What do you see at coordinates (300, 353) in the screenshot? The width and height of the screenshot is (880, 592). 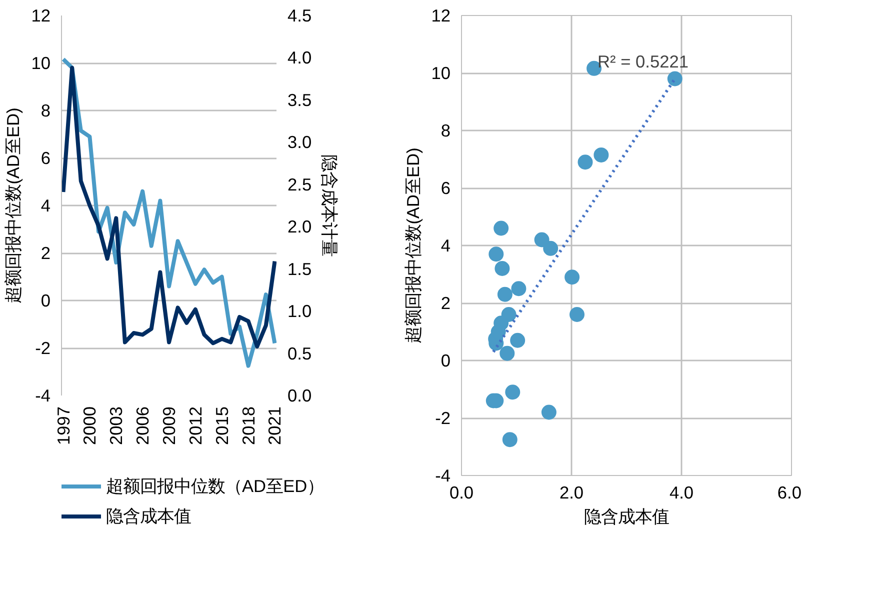 I see `y2-tick-label: 0.5` at bounding box center [300, 353].